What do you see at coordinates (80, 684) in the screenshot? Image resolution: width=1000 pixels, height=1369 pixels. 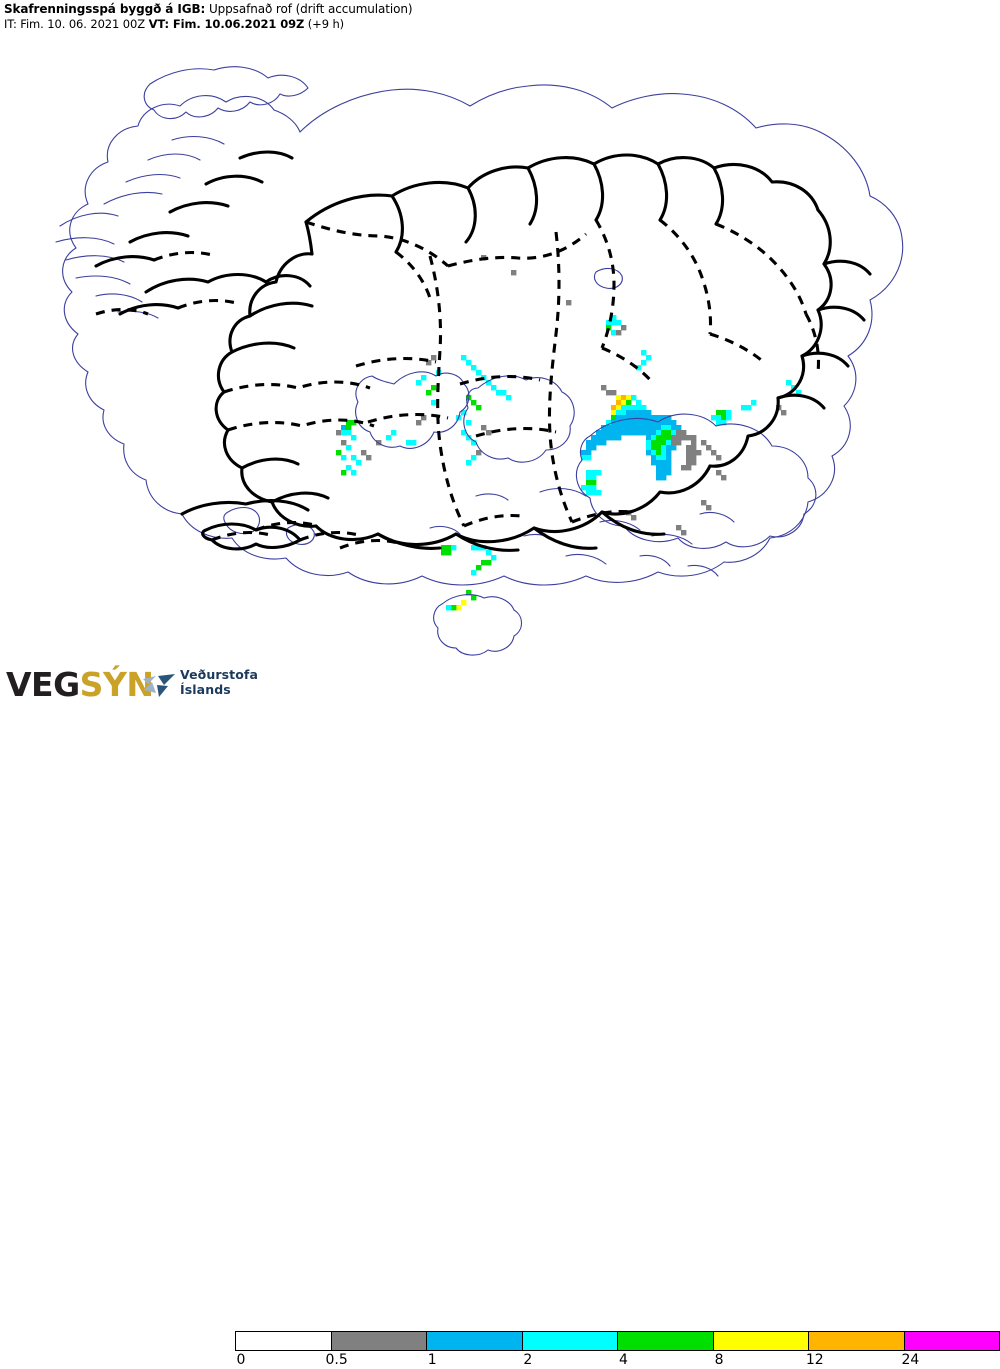 I see `vegsyn-logo: VEG SÝN` at bounding box center [80, 684].